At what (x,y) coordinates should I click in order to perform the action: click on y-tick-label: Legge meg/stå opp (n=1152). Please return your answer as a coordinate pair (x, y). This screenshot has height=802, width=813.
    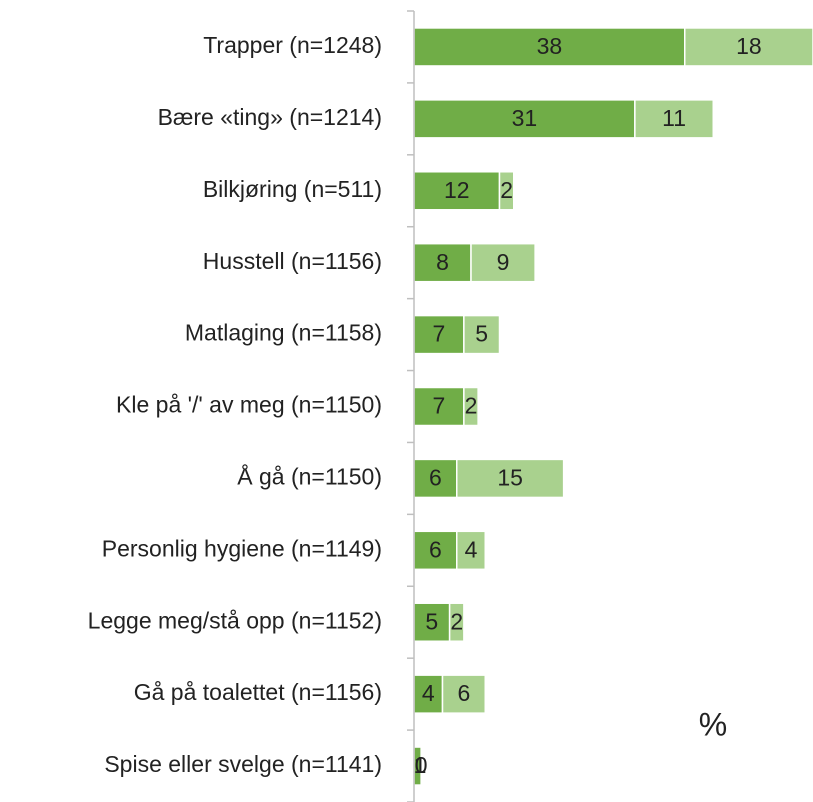
    Looking at the image, I should click on (235, 620).